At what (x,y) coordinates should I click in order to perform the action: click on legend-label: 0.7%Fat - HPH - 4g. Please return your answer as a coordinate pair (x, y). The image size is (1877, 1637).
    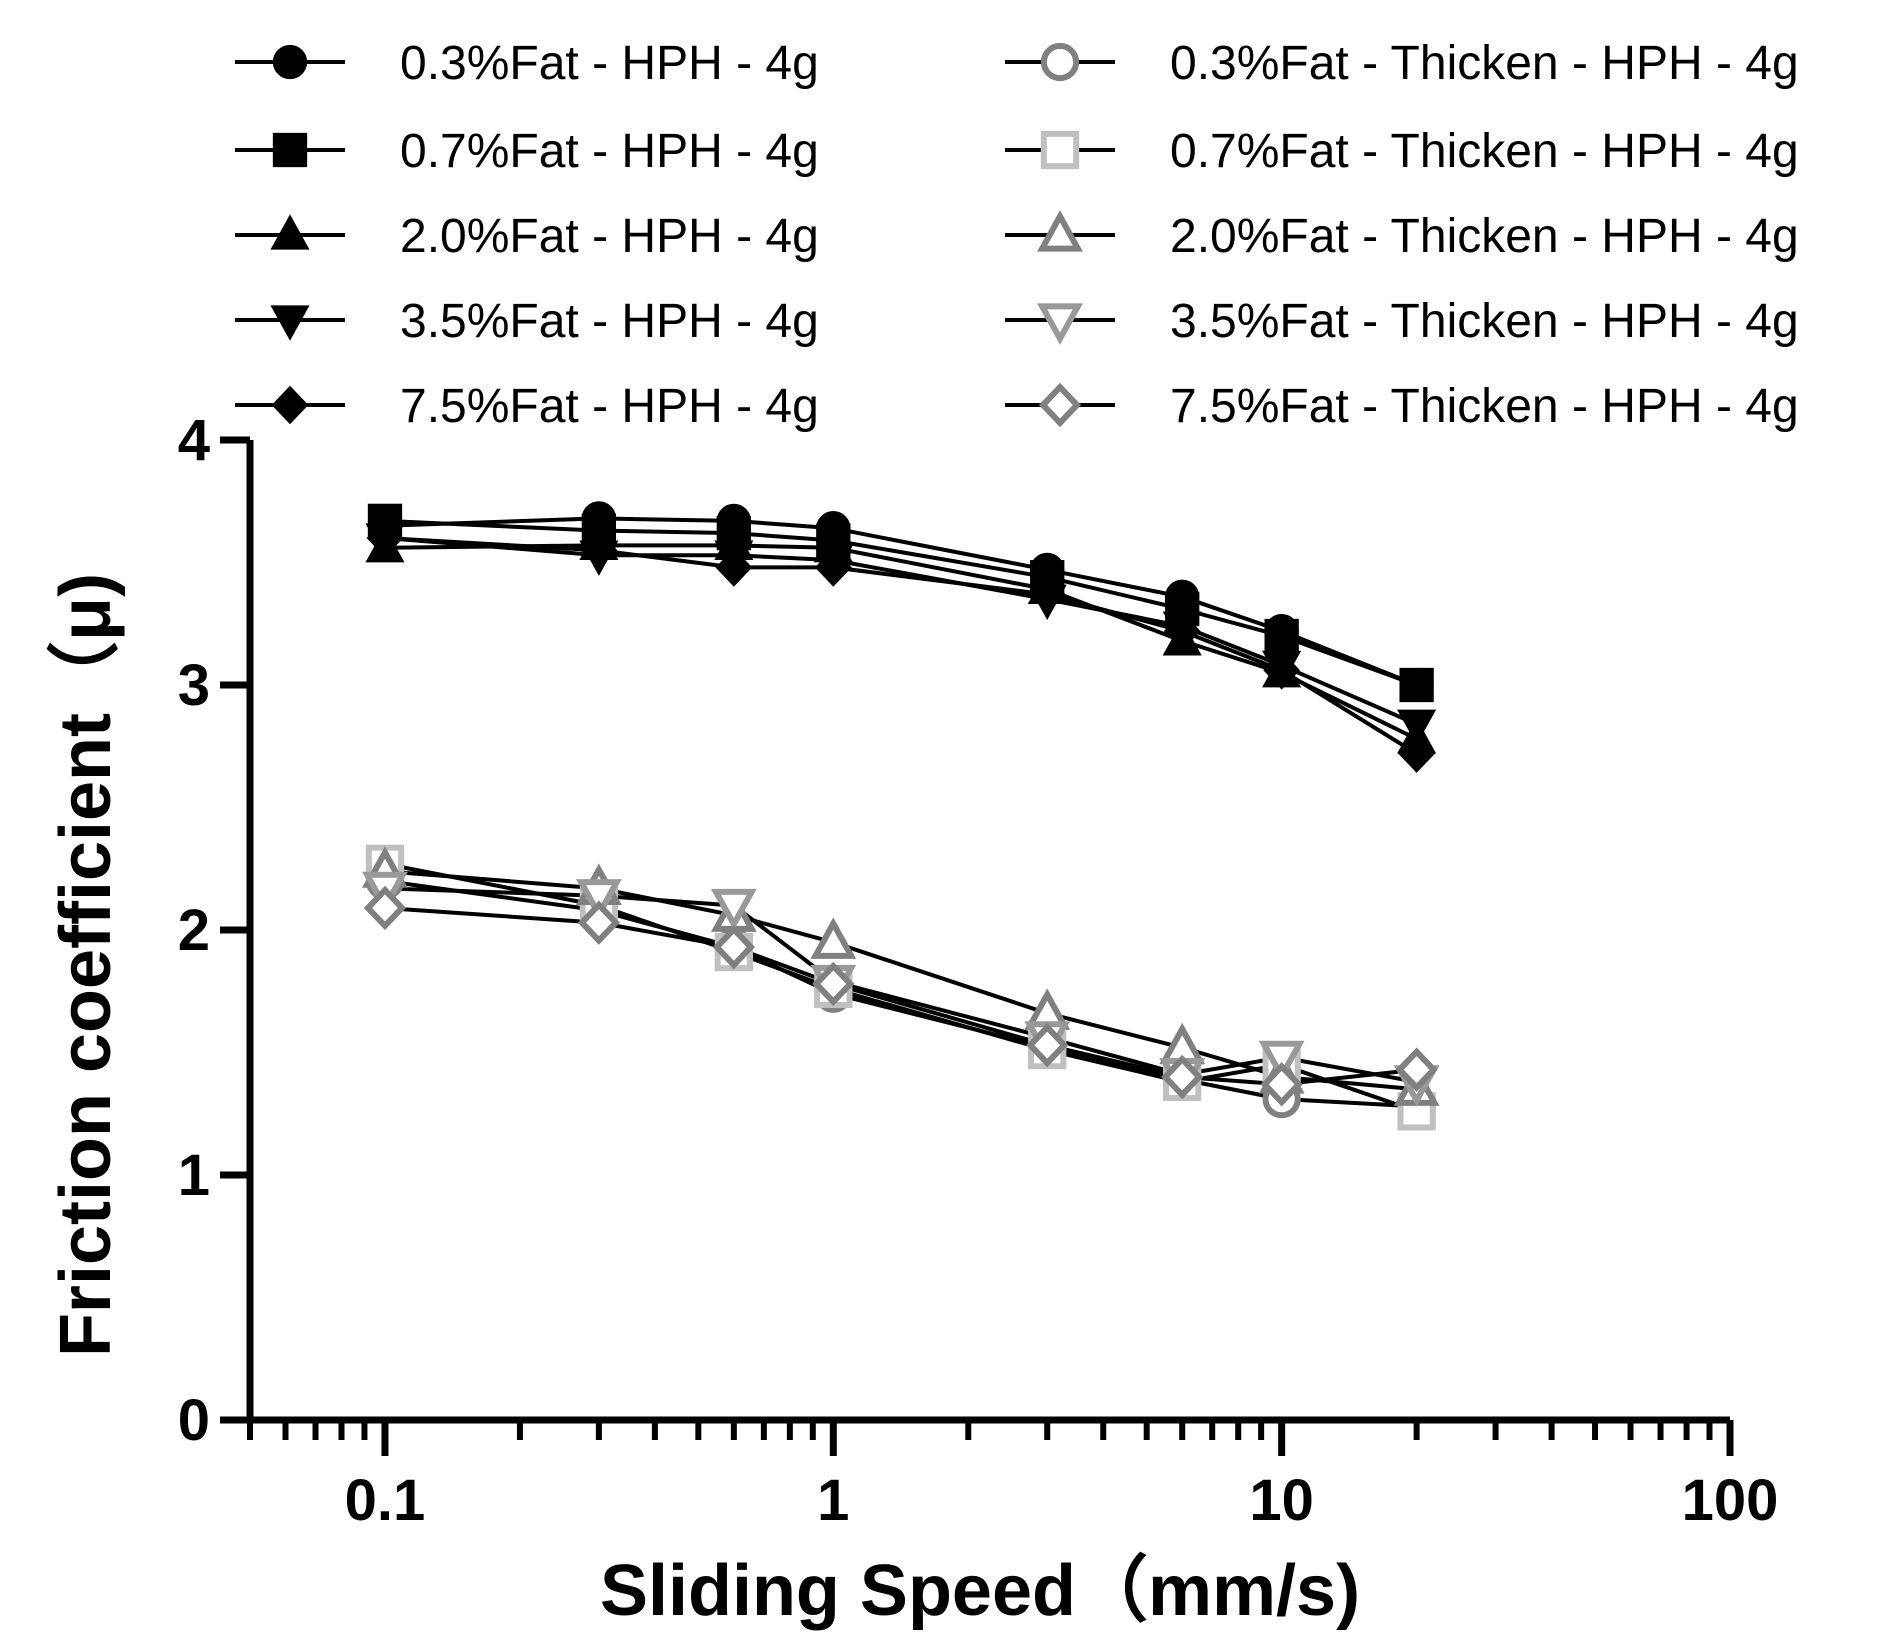
    Looking at the image, I should click on (609, 151).